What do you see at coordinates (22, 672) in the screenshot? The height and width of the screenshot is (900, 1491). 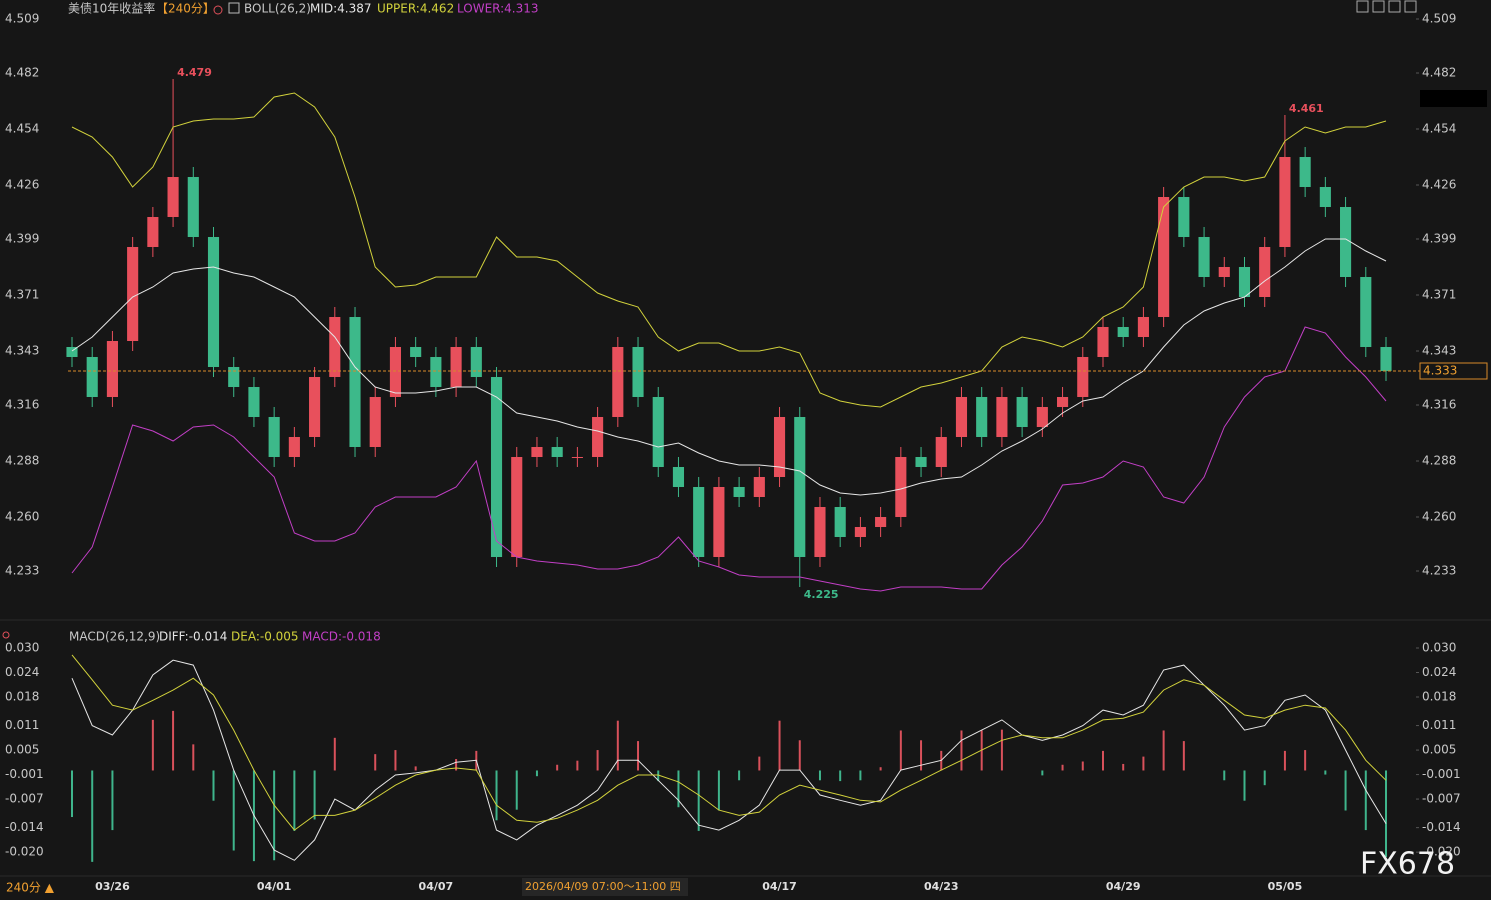 I see `y-tick-label-left: 0.024` at bounding box center [22, 672].